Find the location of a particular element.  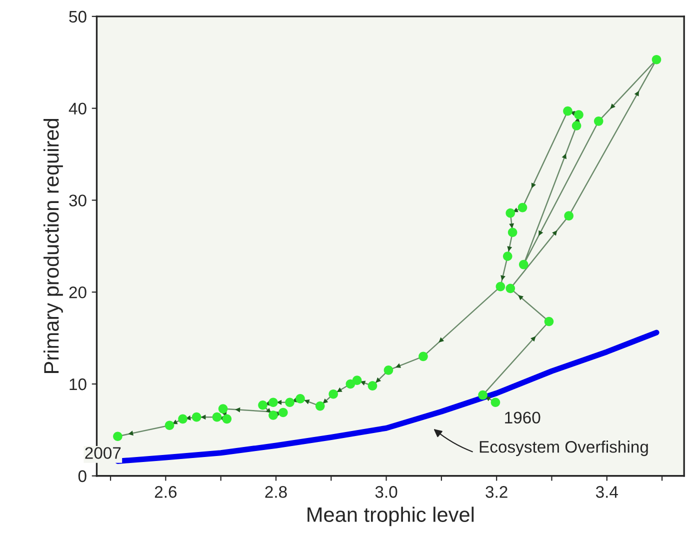

y-tick-label: 40 is located at coordinates (77, 108).